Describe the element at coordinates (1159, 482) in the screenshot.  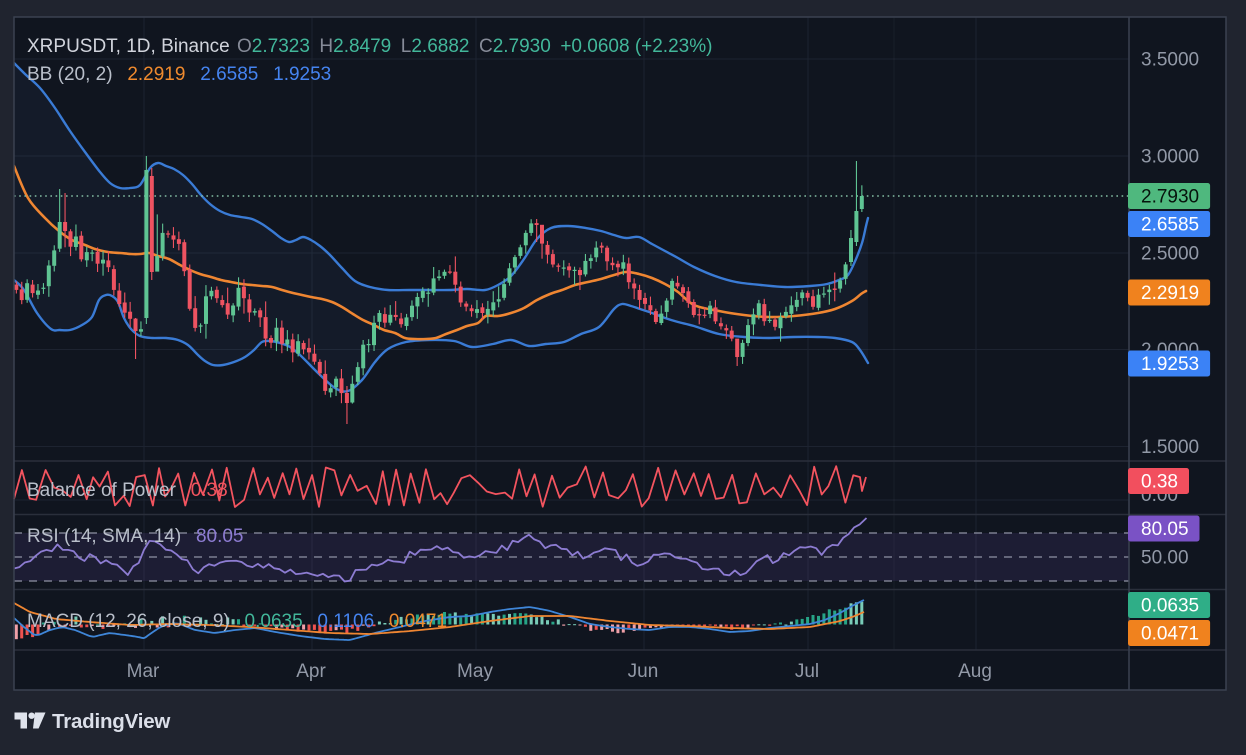
I see `svg-text: 0.38` at that location.